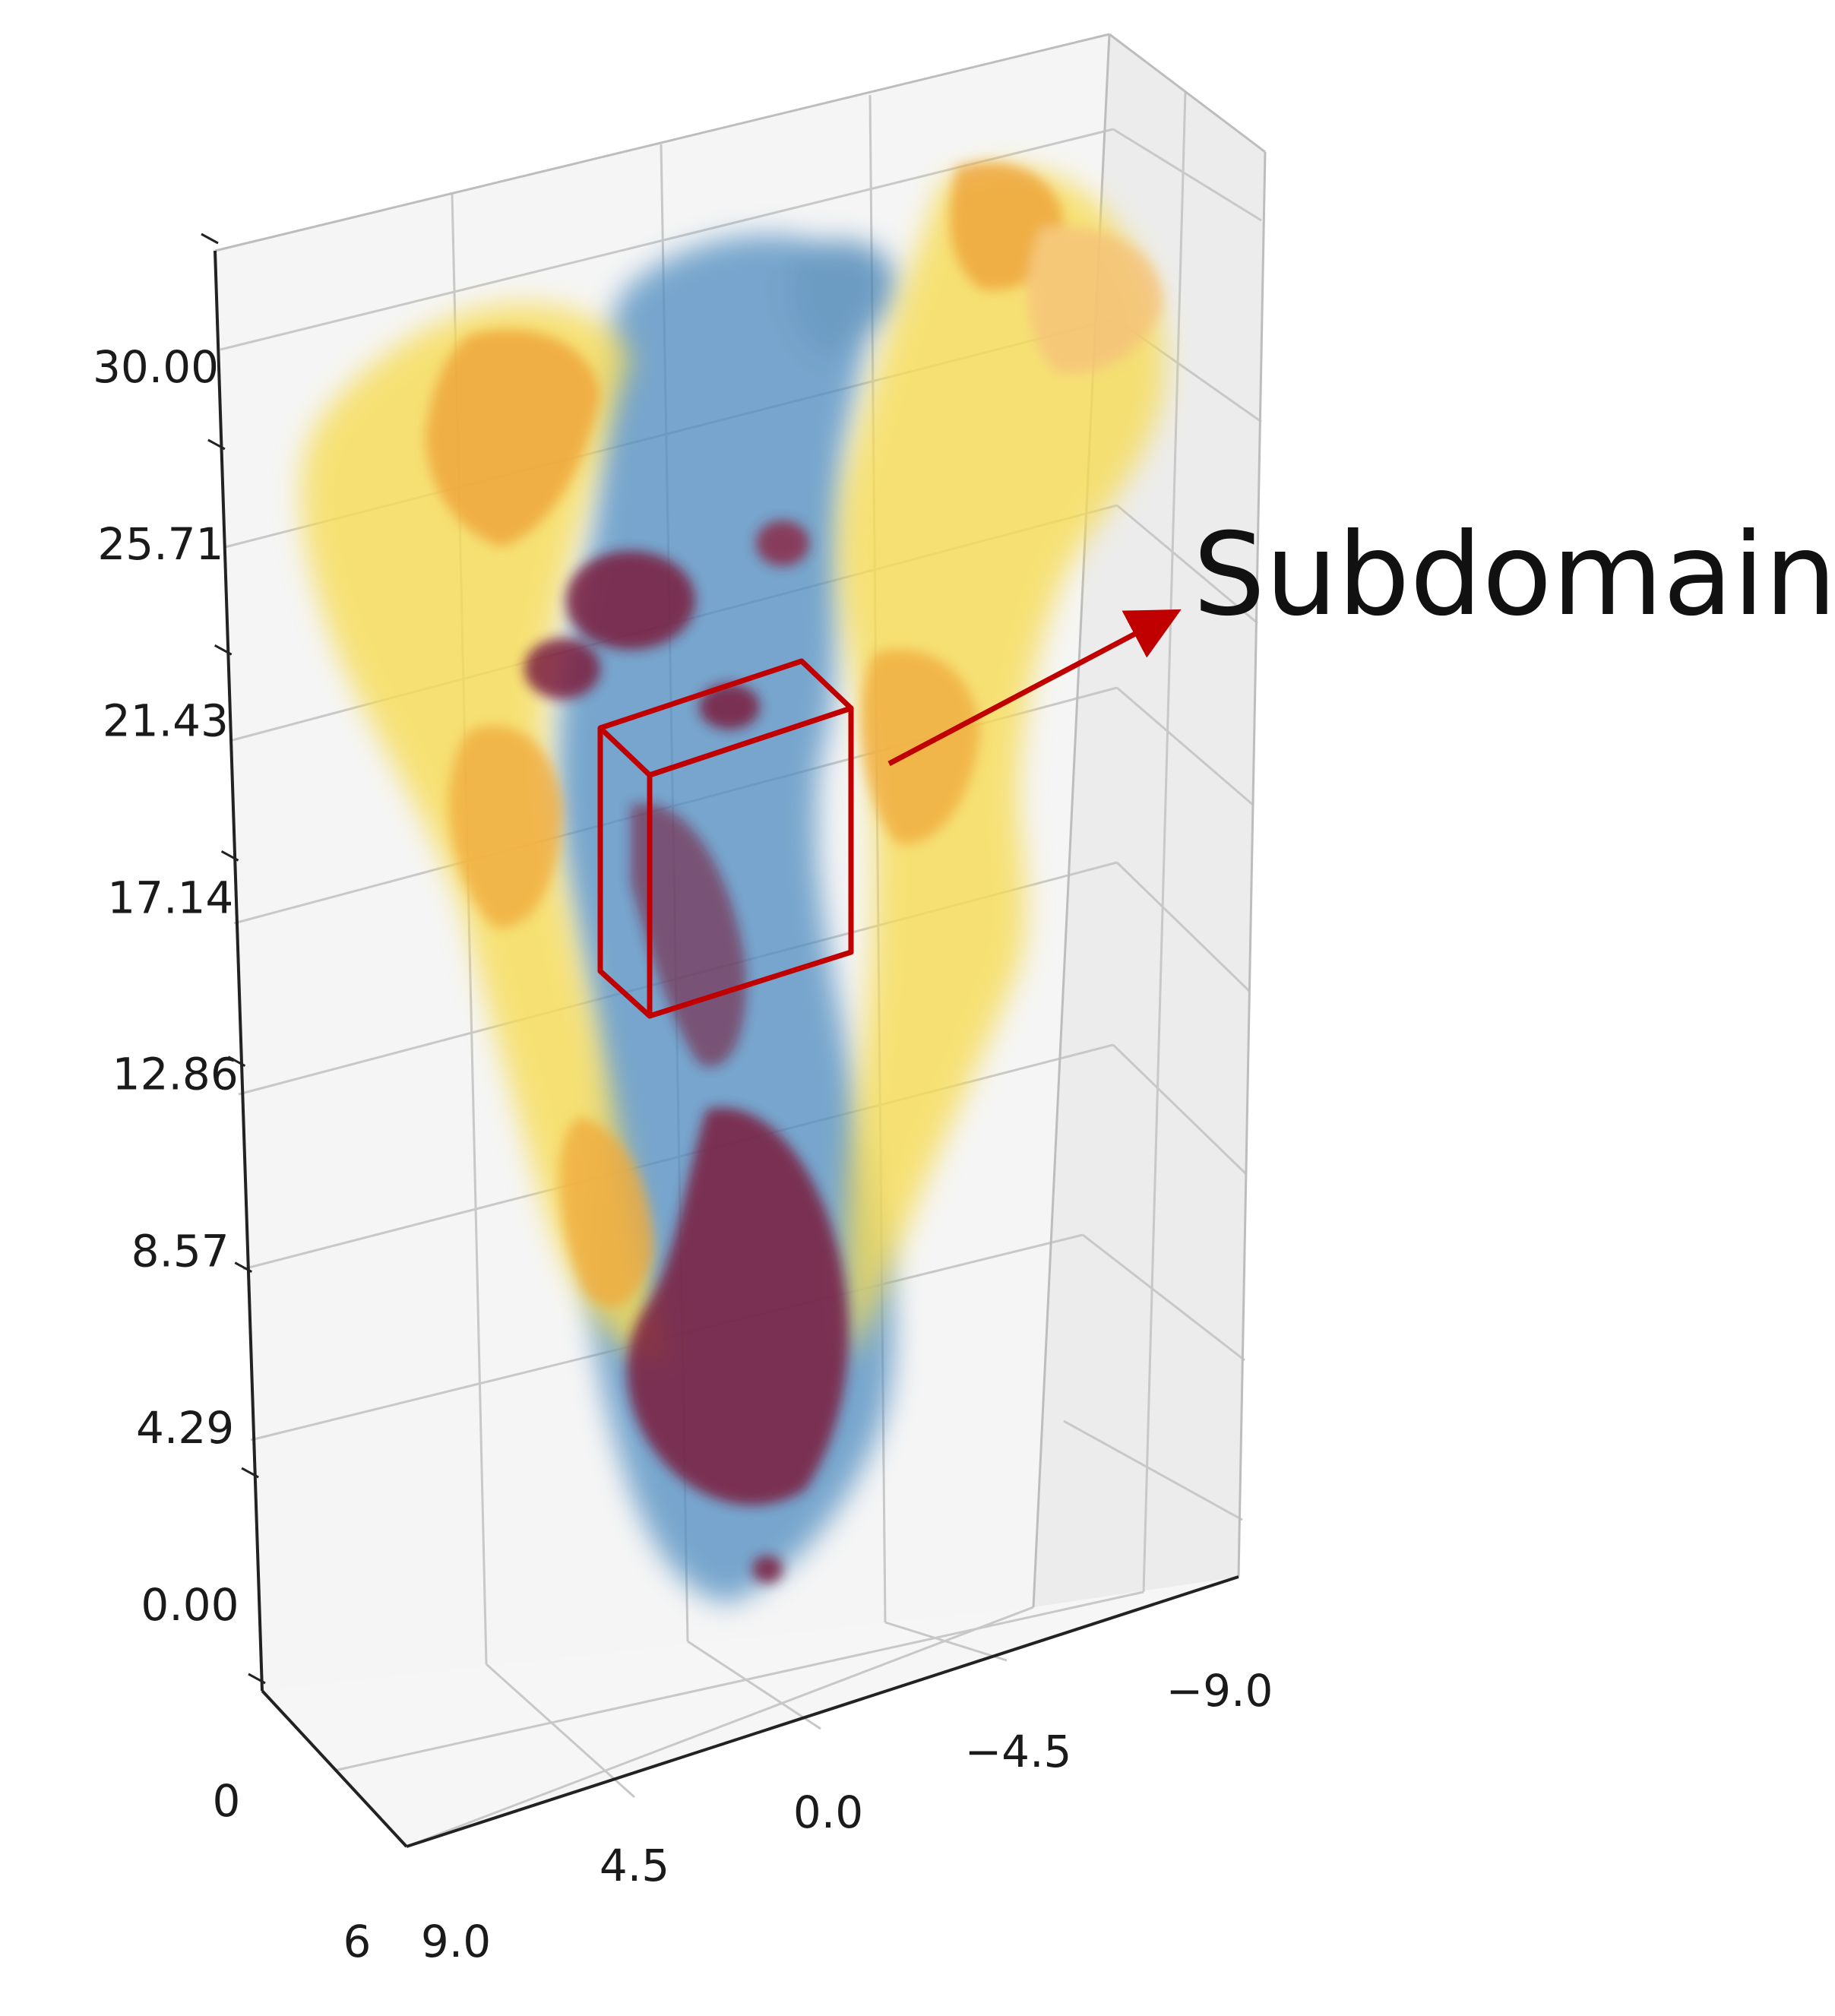 The width and height of the screenshot is (1835, 2016). Describe the element at coordinates (175, 1074) in the screenshot. I see `z-tick-label: 12.86` at that location.